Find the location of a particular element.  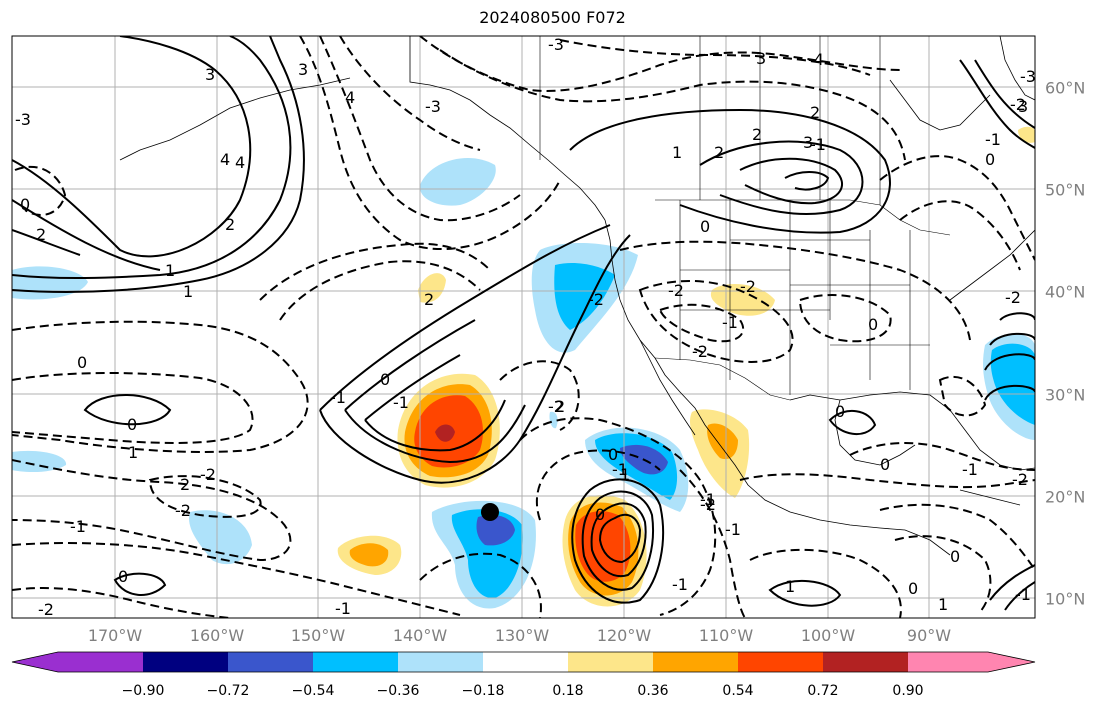

coast-west is located at coordinates (777, 387).